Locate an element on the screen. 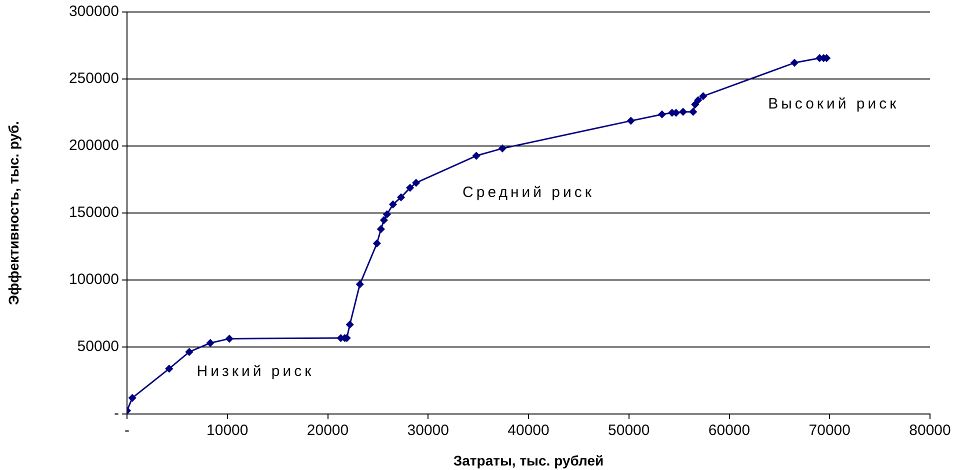 The width and height of the screenshot is (966, 470). y-tick-label: 200000 is located at coordinates (93, 145).